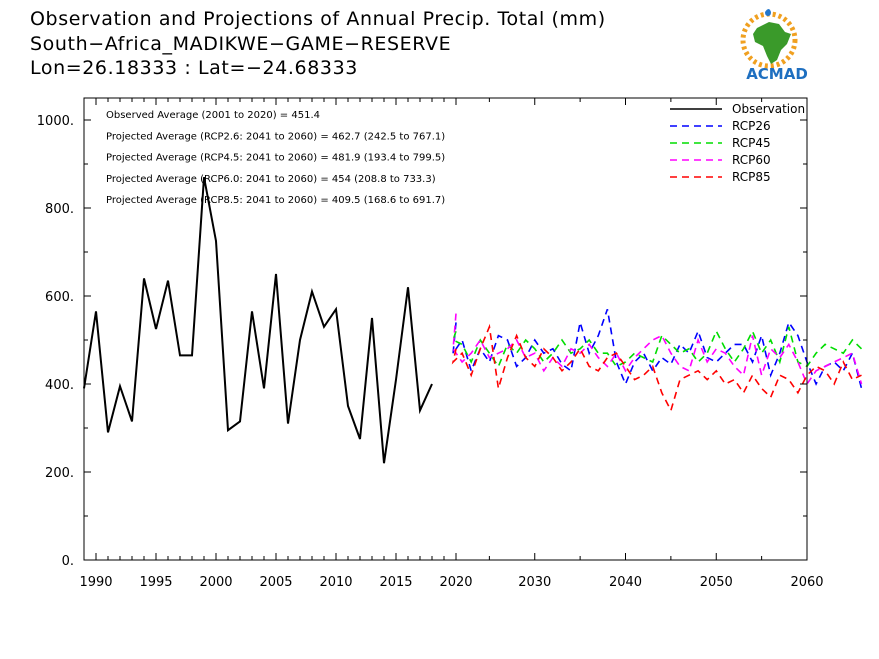  Describe the element at coordinates (59, 297) in the screenshot. I see `y-tick-label: 600.` at that location.